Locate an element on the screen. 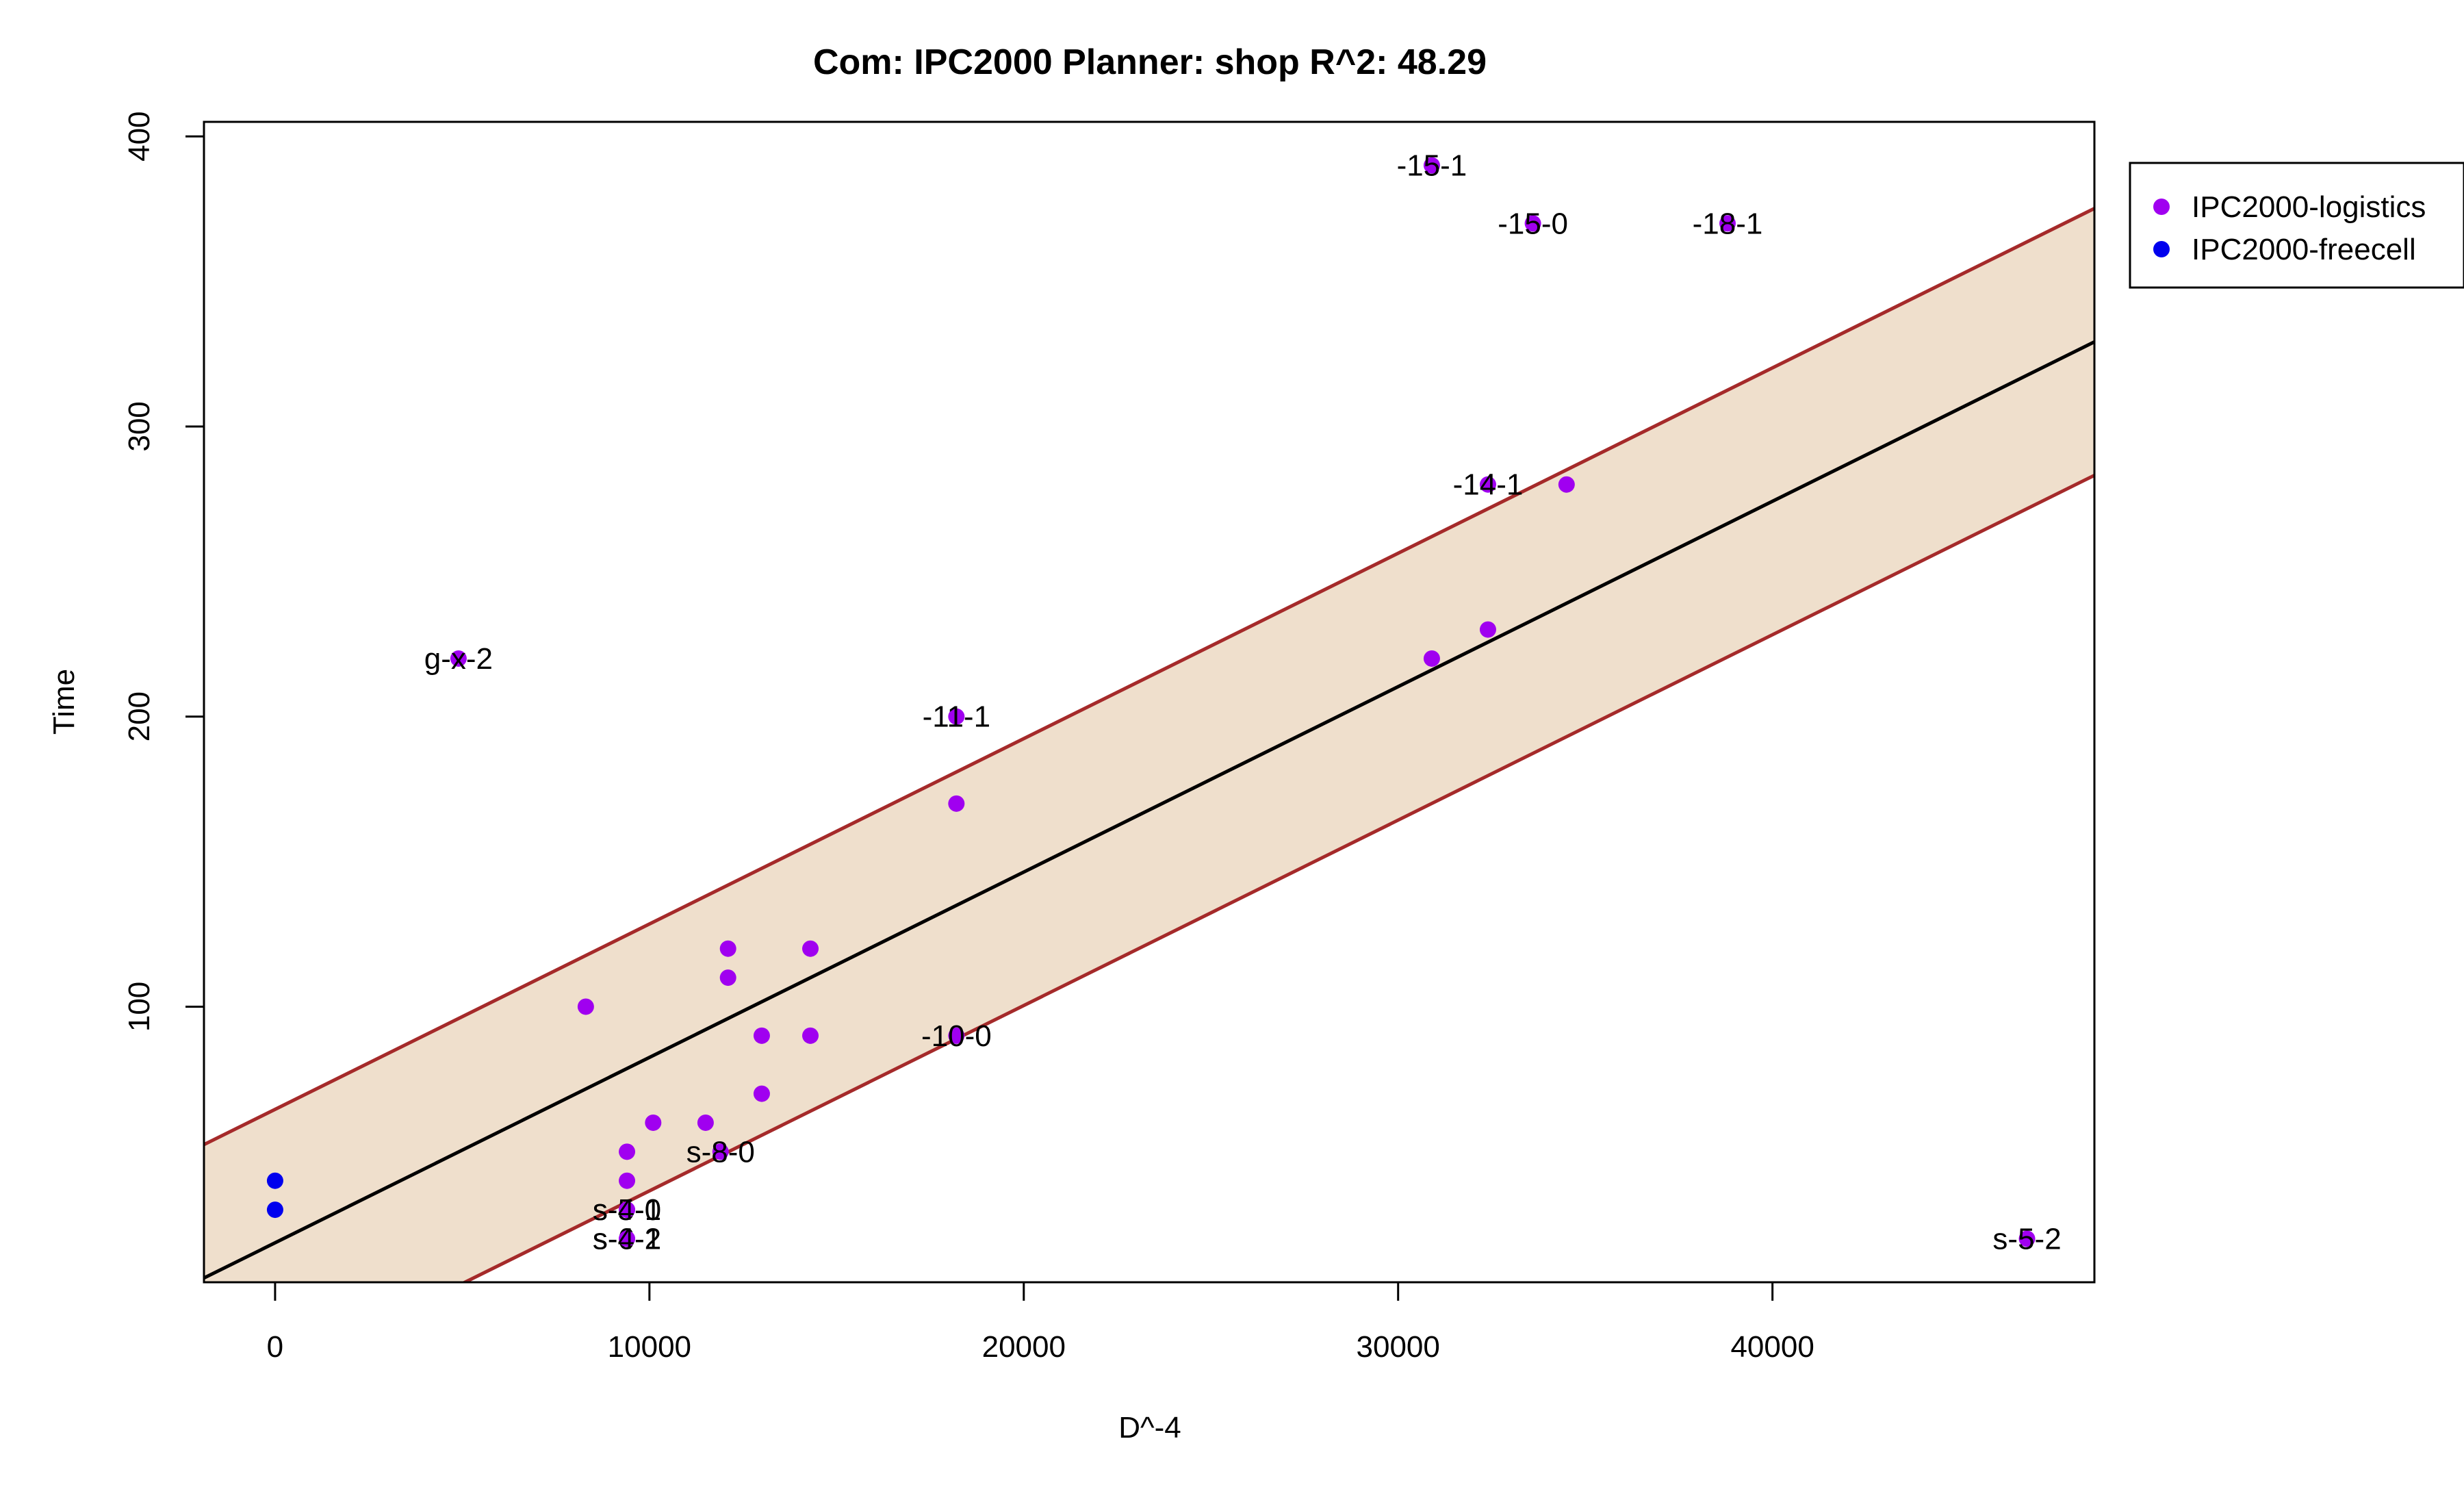  x-tick-label-4: 40000 is located at coordinates (1772, 1347).